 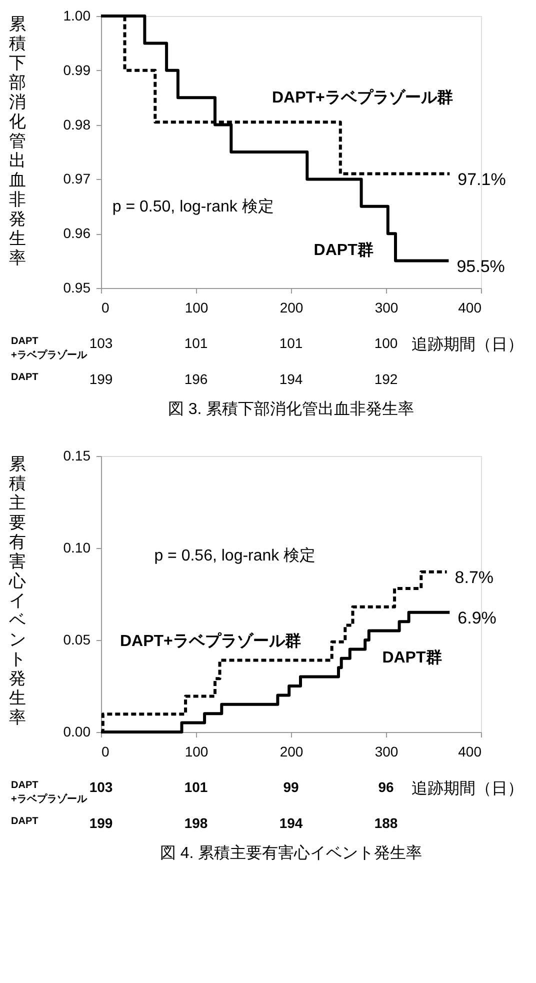 I want to click on text: 99, so click(x=291, y=787).